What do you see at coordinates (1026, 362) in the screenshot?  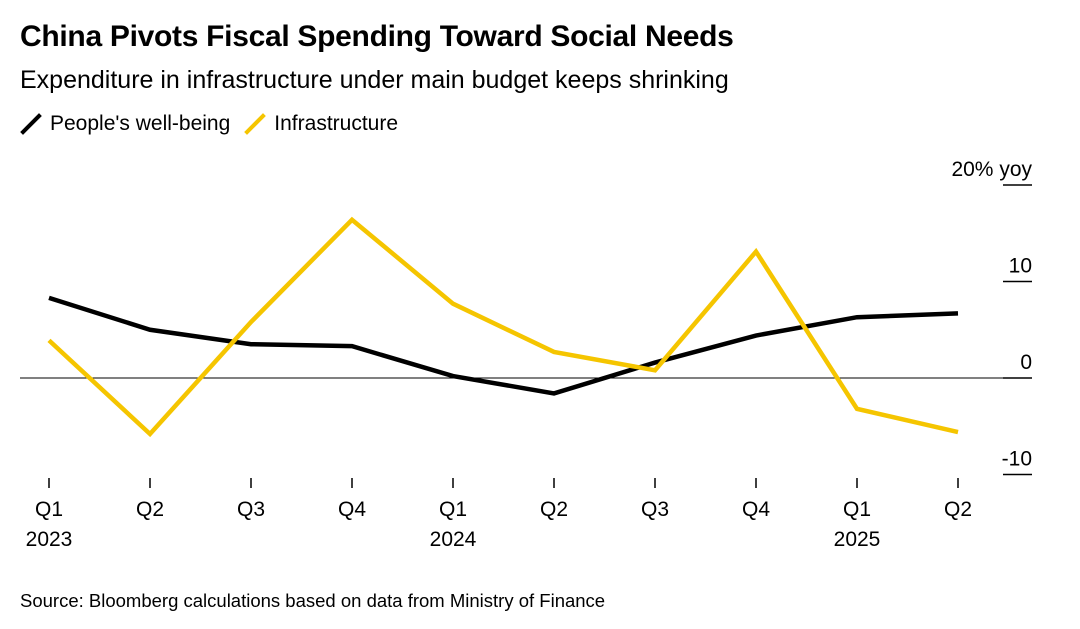 I see `y-tick-label: 0` at bounding box center [1026, 362].